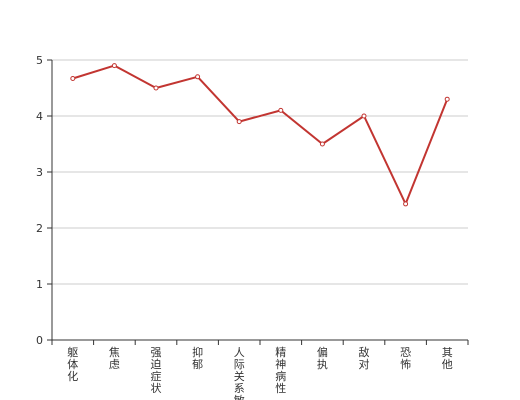 The height and width of the screenshot is (400, 520). Describe the element at coordinates (322, 358) in the screenshot. I see `x-tick-label: 偏执` at that location.